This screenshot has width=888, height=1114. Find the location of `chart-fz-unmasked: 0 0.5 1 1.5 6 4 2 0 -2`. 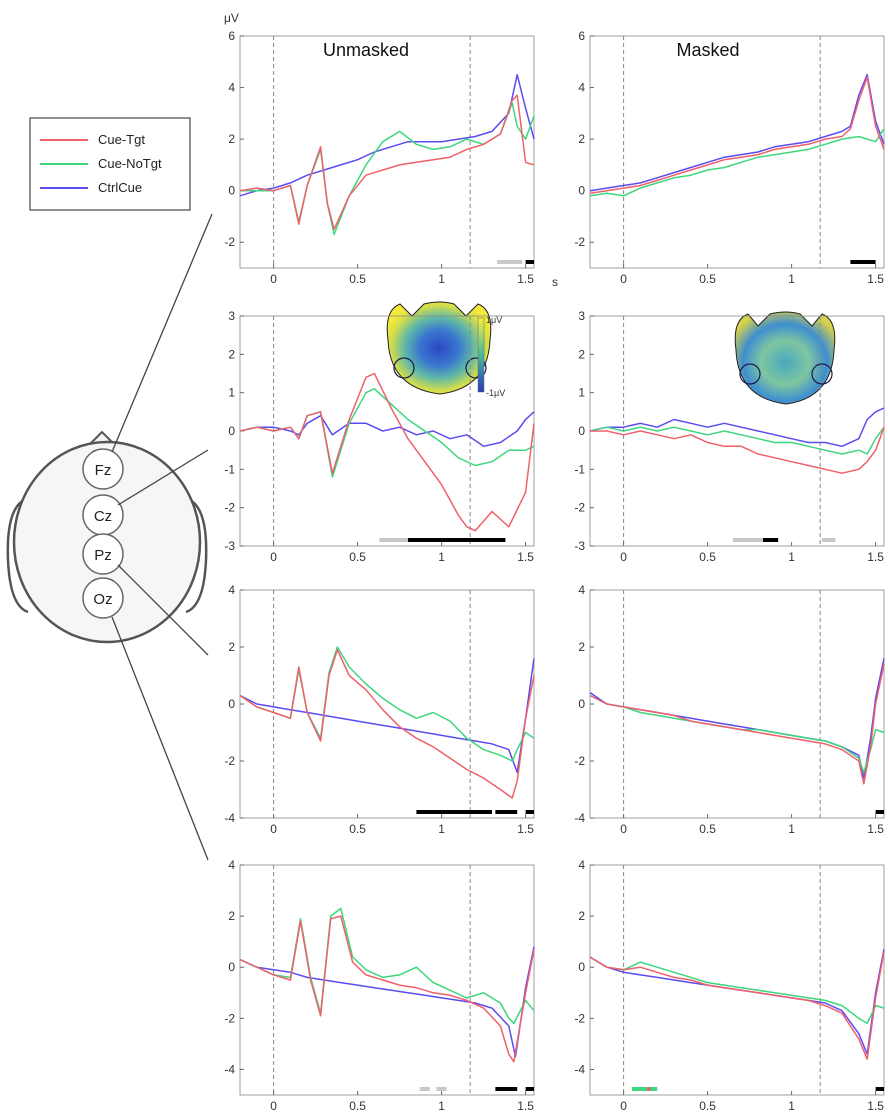

chart-fz-unmasked: 0 0.5 1 1.5 6 4 2 0 -2 is located at coordinates (379, 157).